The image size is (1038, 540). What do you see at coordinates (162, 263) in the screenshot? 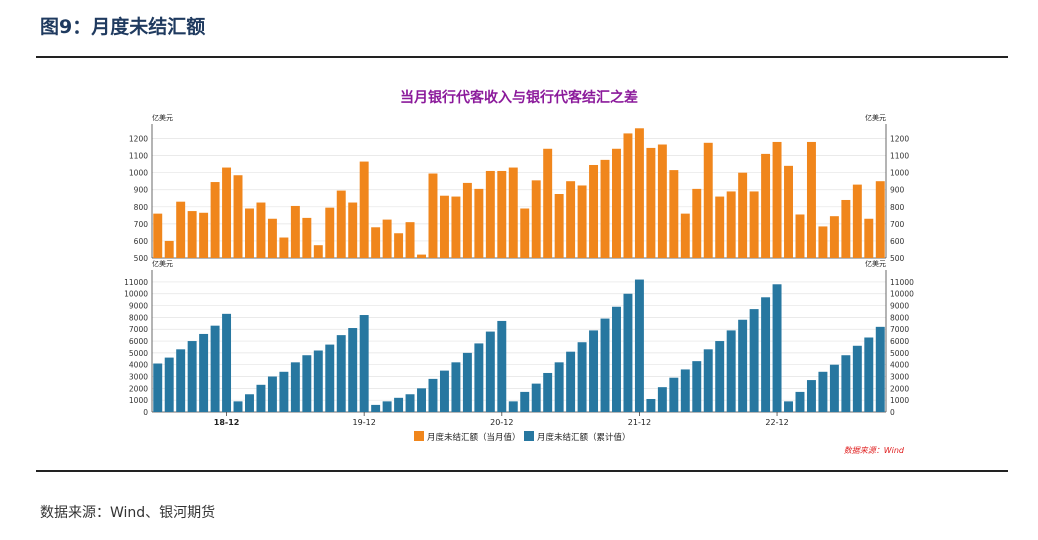
I see `bottom-panel-unit-left: 亿美元` at bounding box center [162, 263].